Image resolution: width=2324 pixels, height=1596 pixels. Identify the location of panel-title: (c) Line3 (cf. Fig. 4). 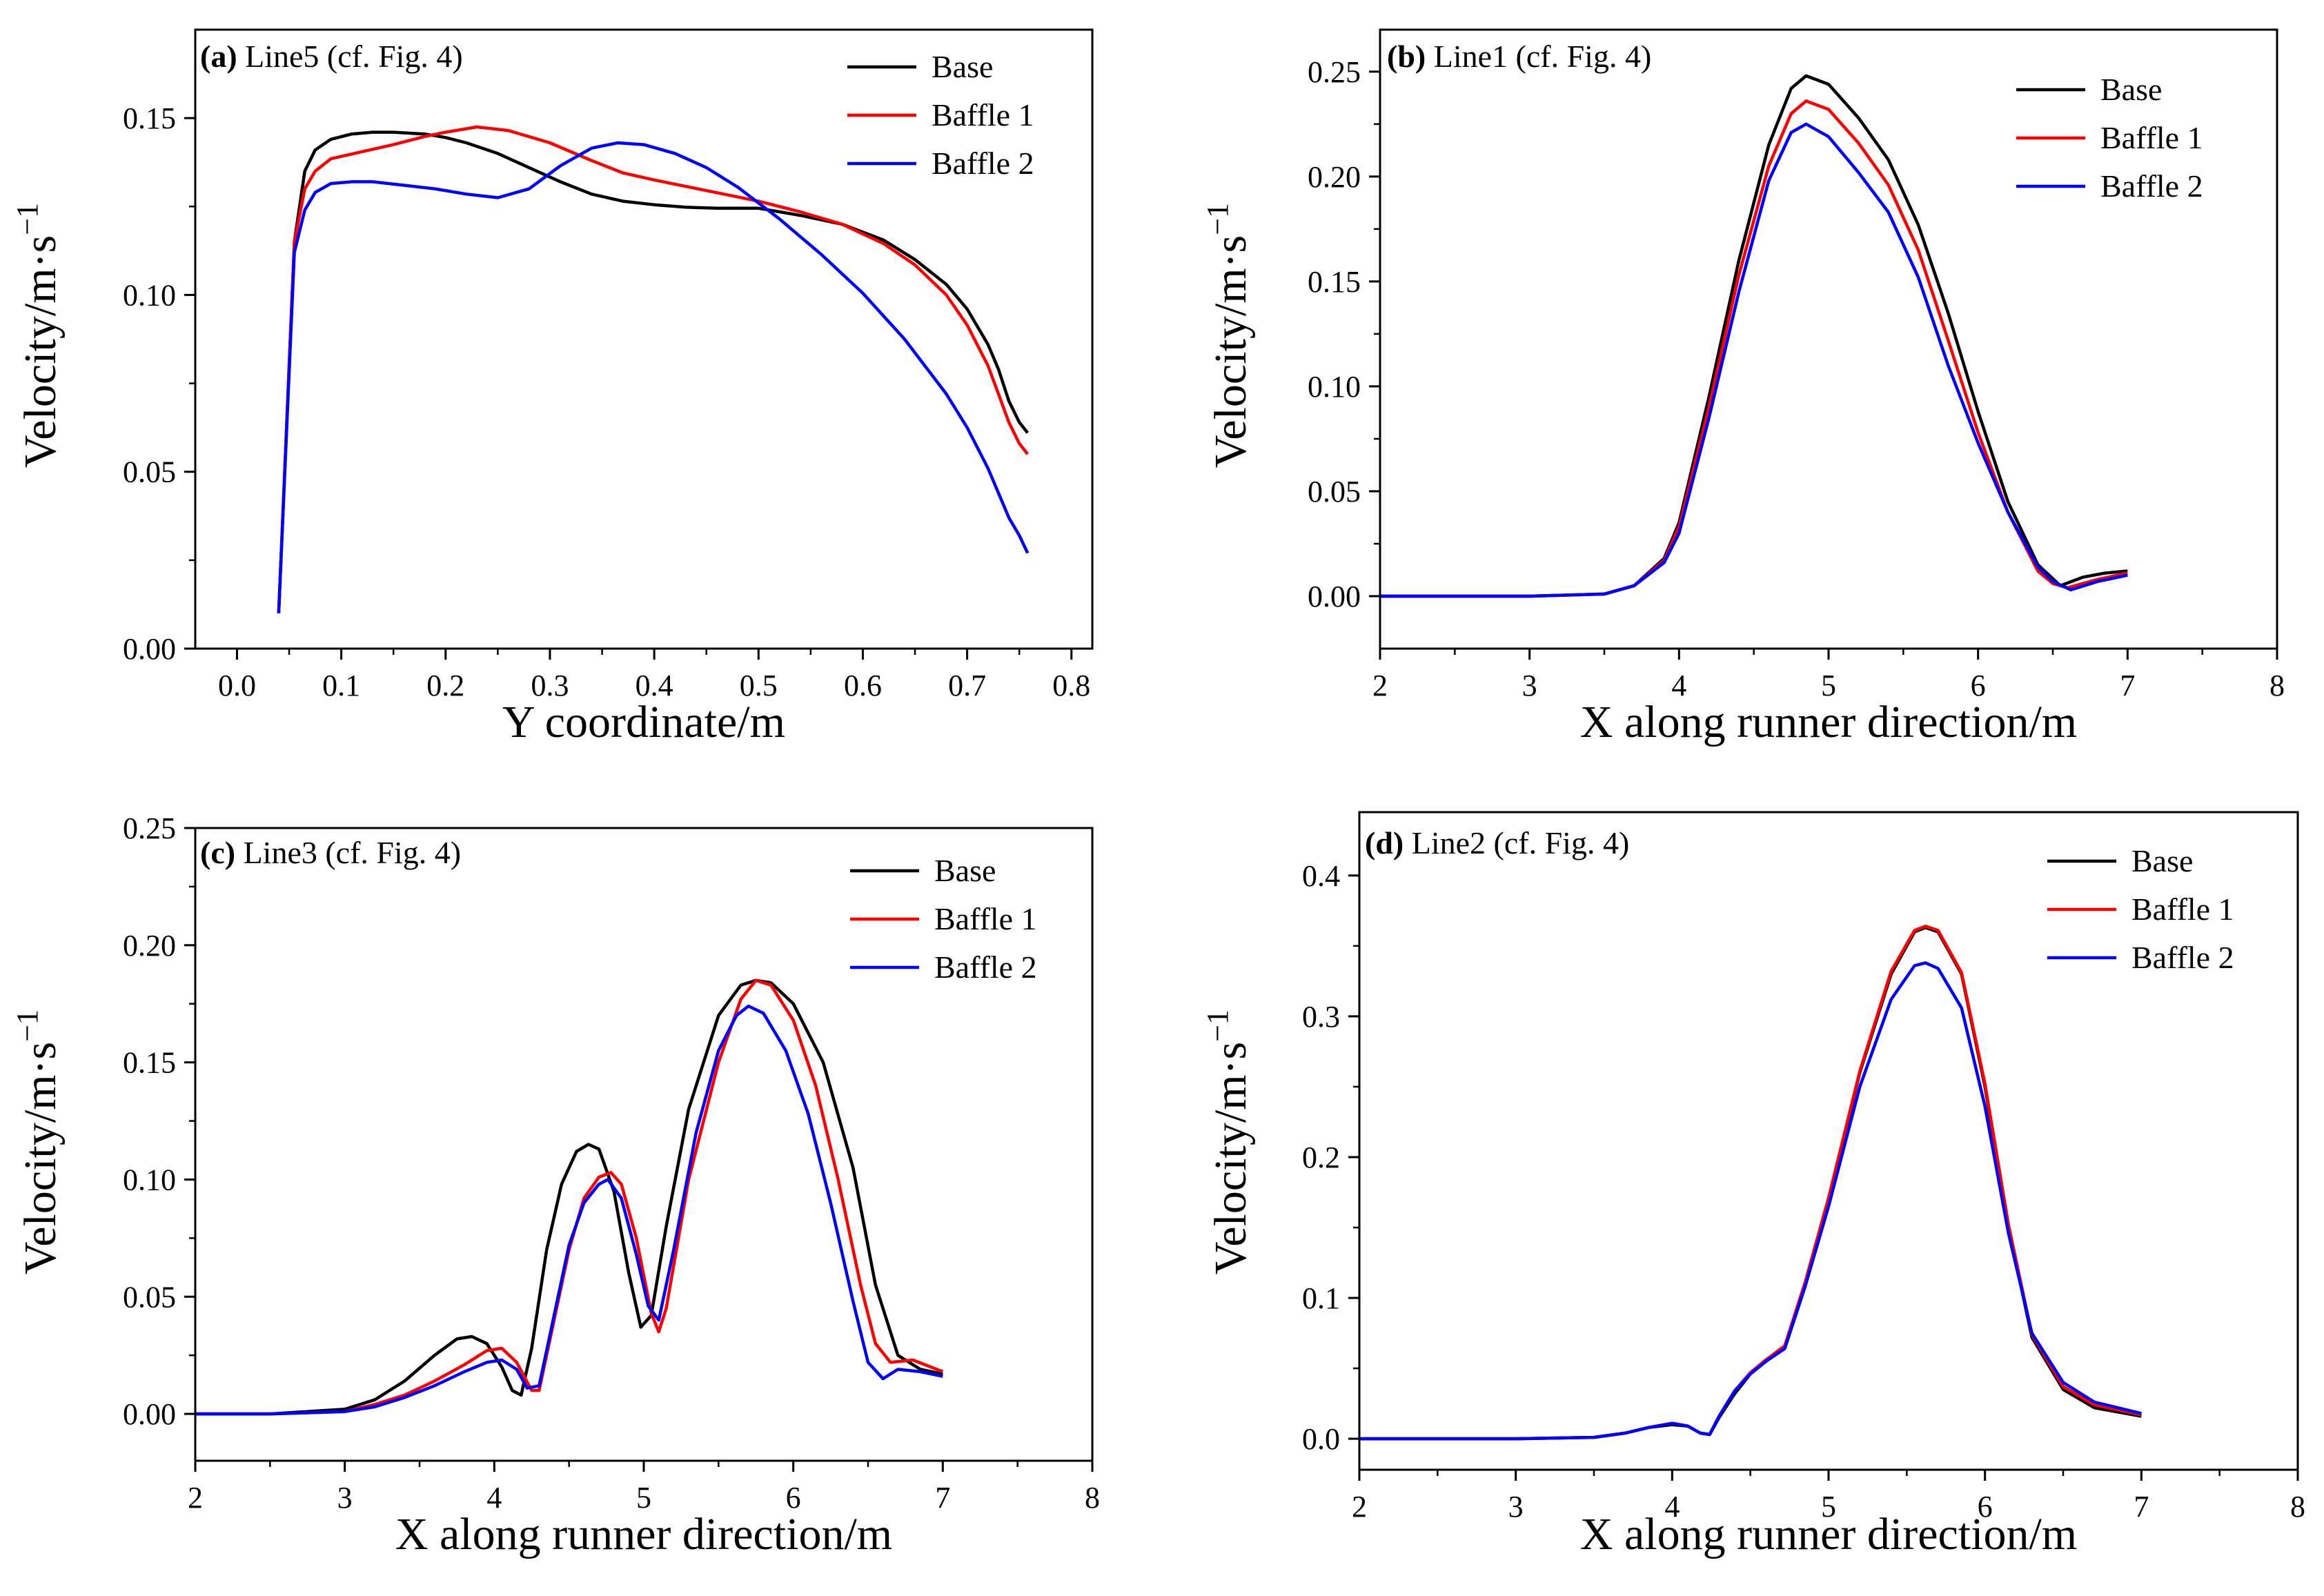
(330, 852).